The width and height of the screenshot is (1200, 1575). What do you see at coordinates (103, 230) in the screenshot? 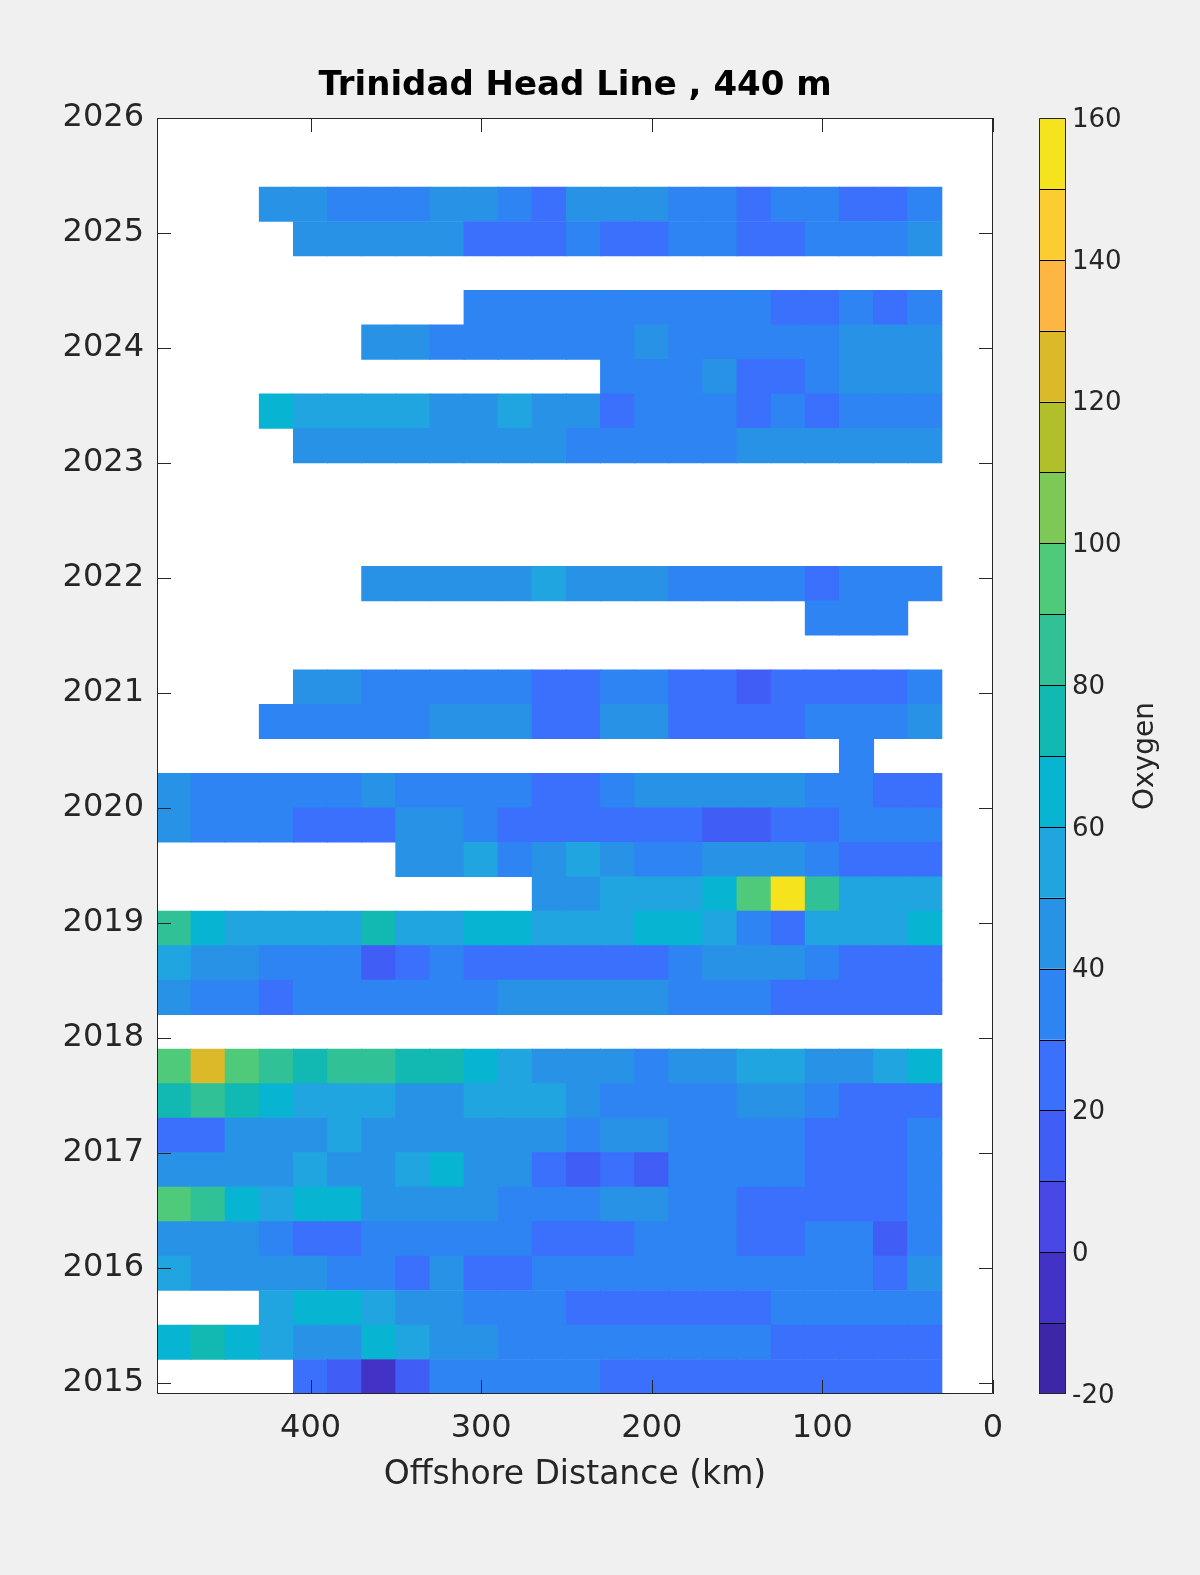
I see `y-tick-label: 2025` at bounding box center [103, 230].